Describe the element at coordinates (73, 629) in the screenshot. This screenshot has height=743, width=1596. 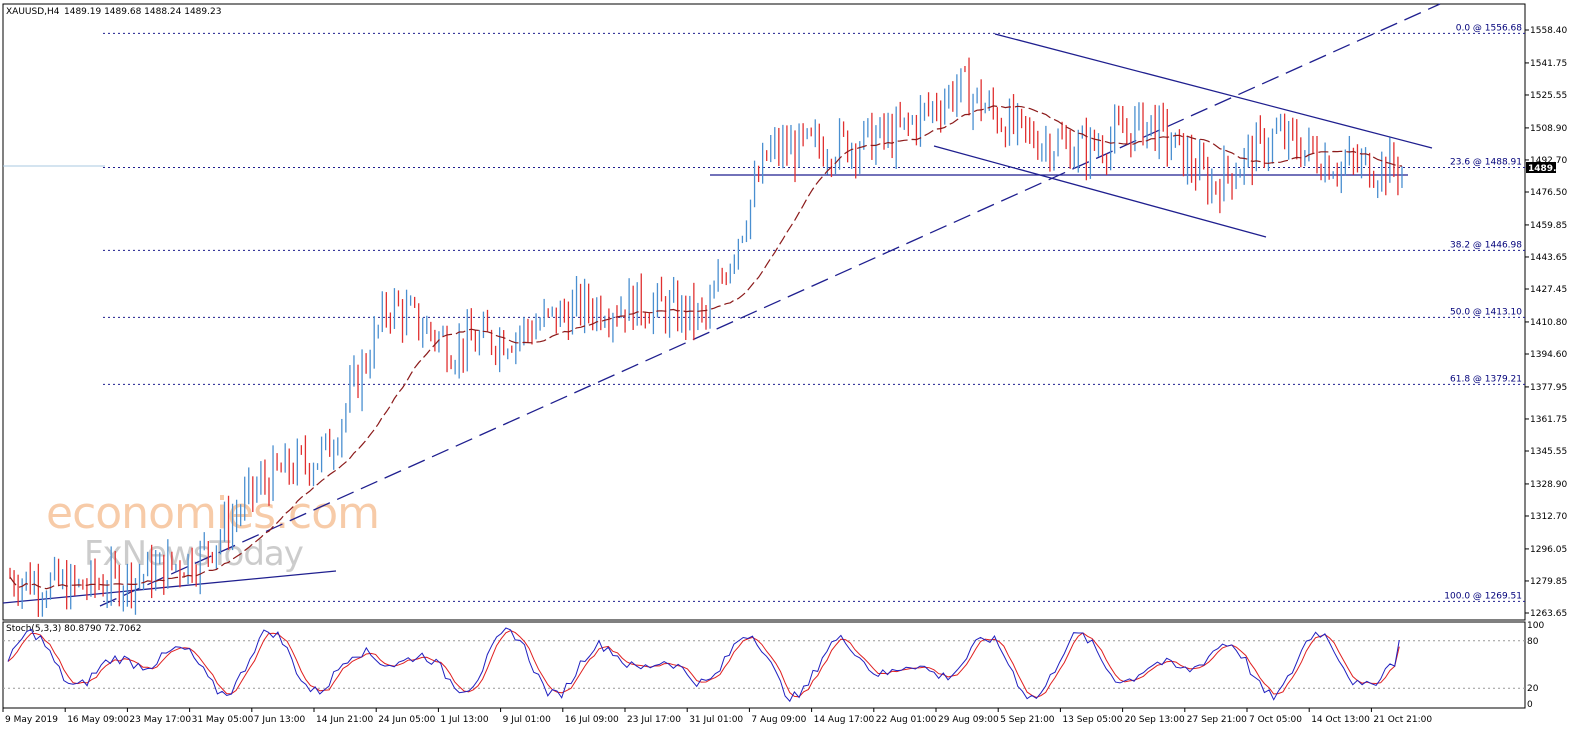
I see `stoch-label: Stoch(5,3,3) 80.8790 72.7062` at that location.